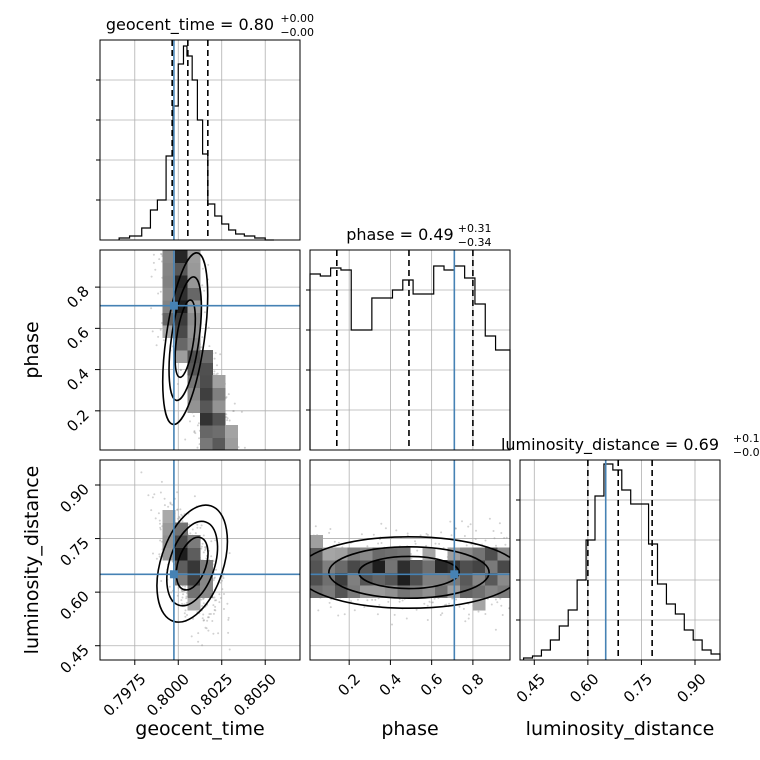 The image size is (760, 760). I want to click on ytick-label-luminosity_distance-2: 0.75, so click(74, 552).